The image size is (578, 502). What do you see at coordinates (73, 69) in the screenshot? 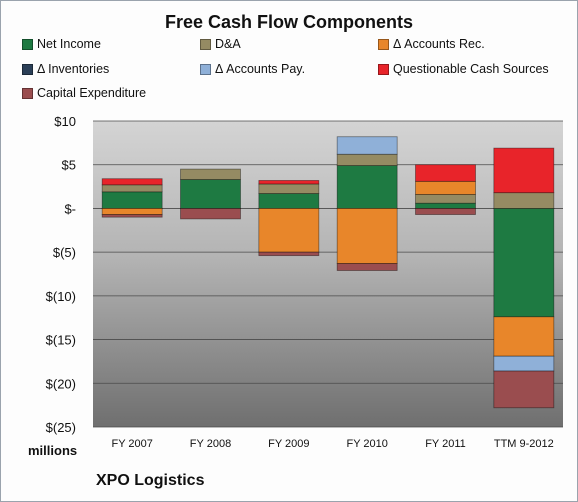
I see `legend-label: Δ Inventories` at bounding box center [73, 69].